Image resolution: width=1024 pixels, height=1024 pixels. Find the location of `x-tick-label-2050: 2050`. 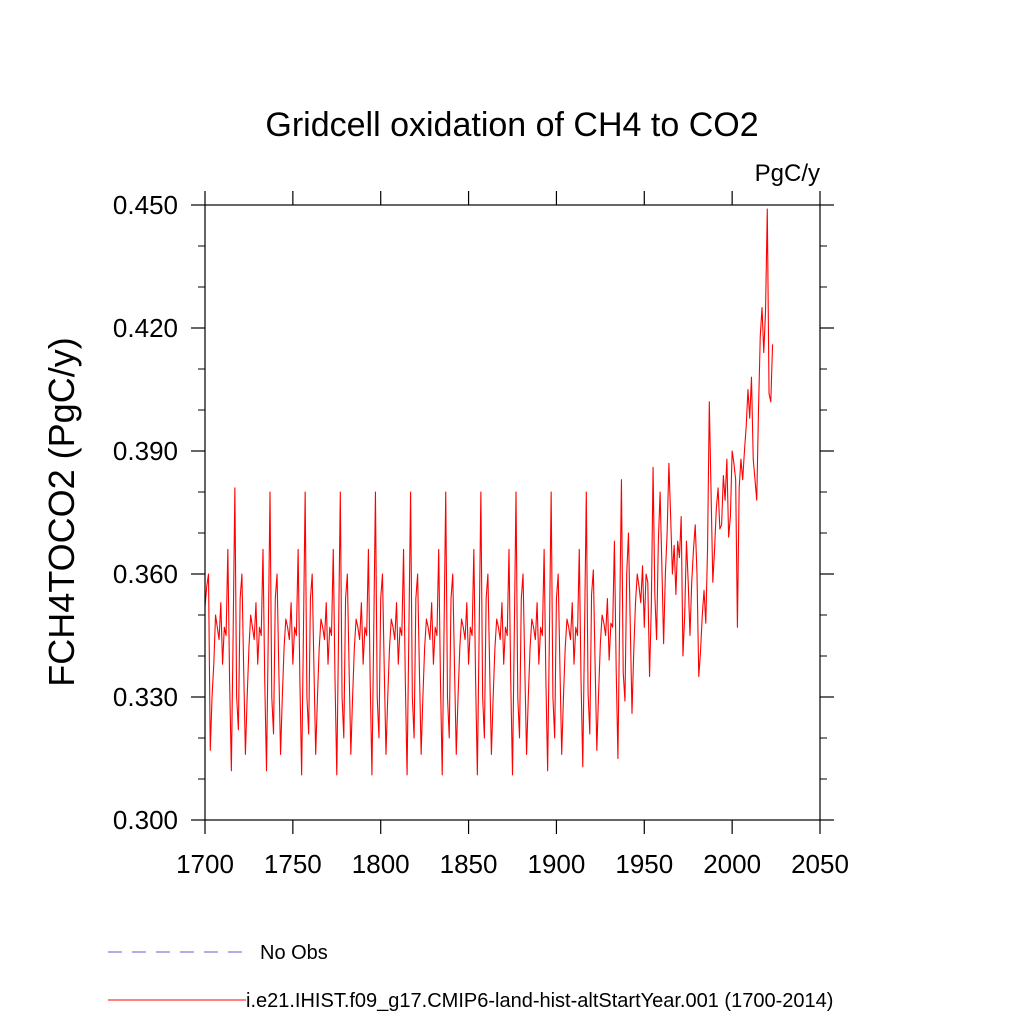

x-tick-label-2050: 2050 is located at coordinates (820, 864).